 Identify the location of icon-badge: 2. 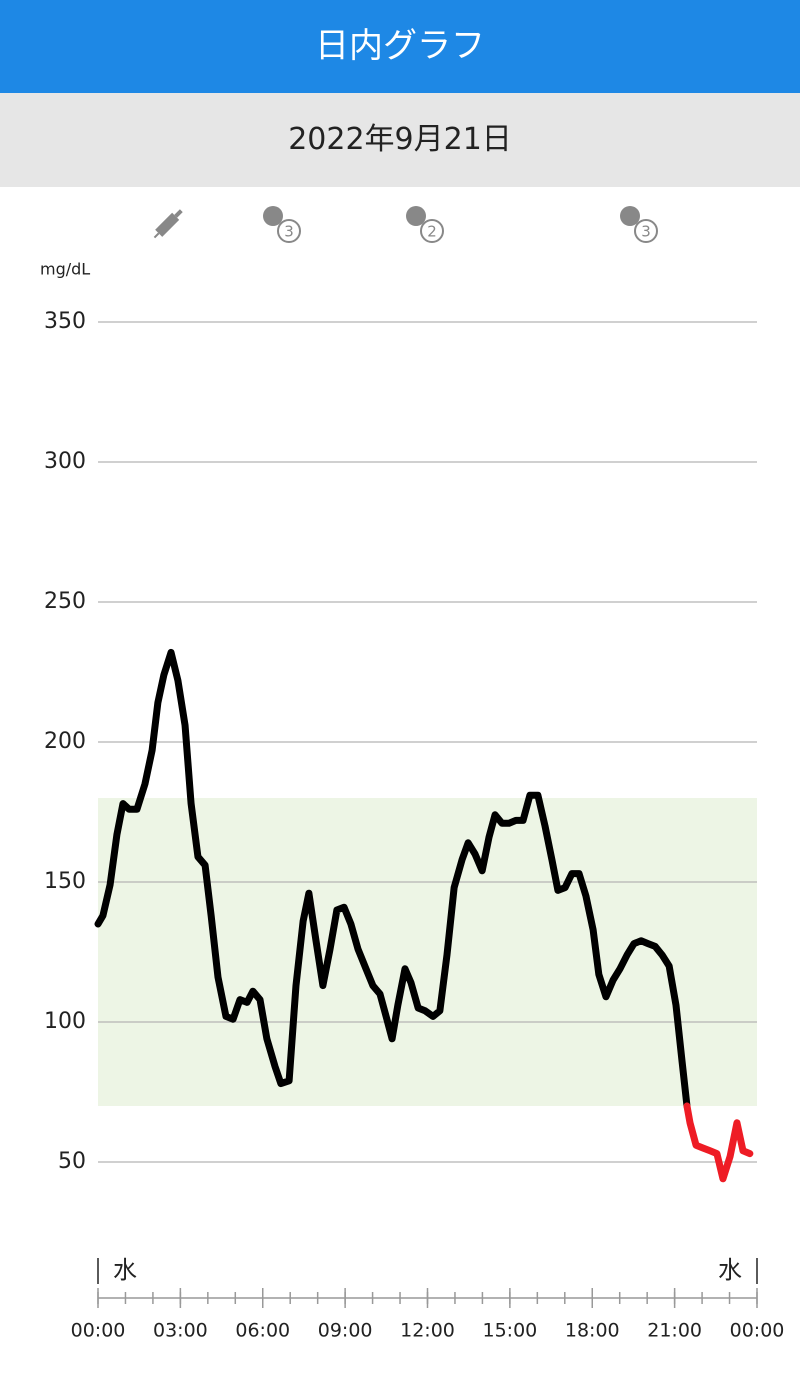
(432, 232).